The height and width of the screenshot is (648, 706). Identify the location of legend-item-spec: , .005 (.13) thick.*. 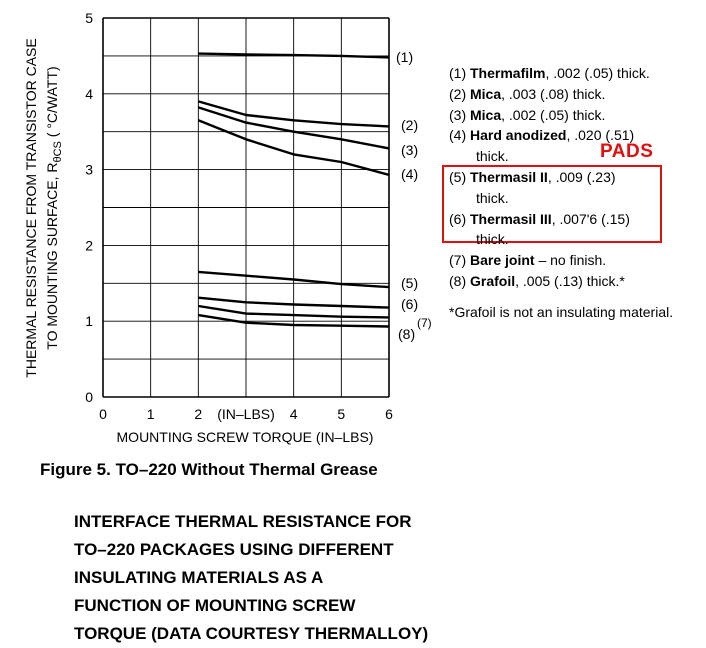
(570, 280).